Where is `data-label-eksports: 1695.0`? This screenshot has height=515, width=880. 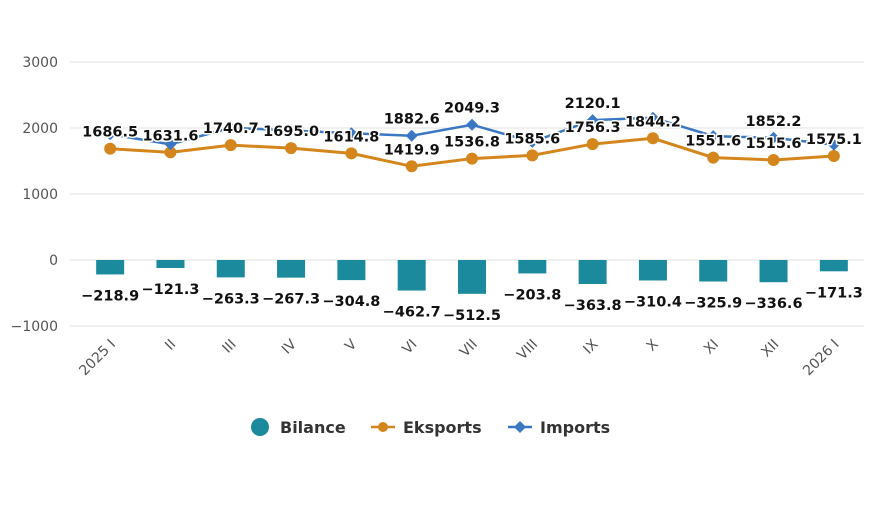 data-label-eksports: 1695.0 is located at coordinates (291, 132).